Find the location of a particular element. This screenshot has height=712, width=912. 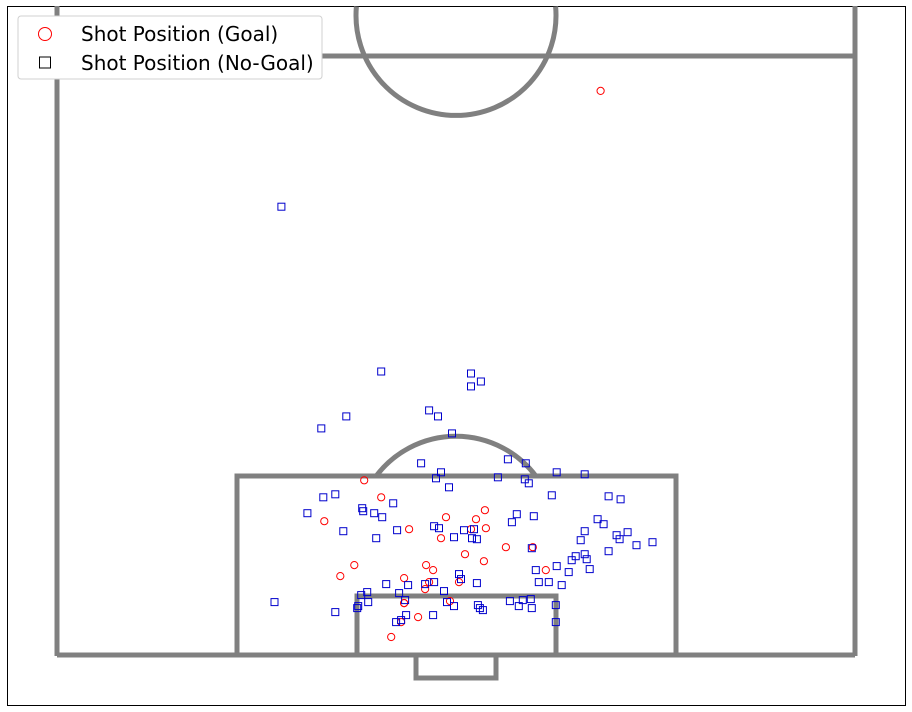

legend-goal-marker is located at coordinates (45, 34).